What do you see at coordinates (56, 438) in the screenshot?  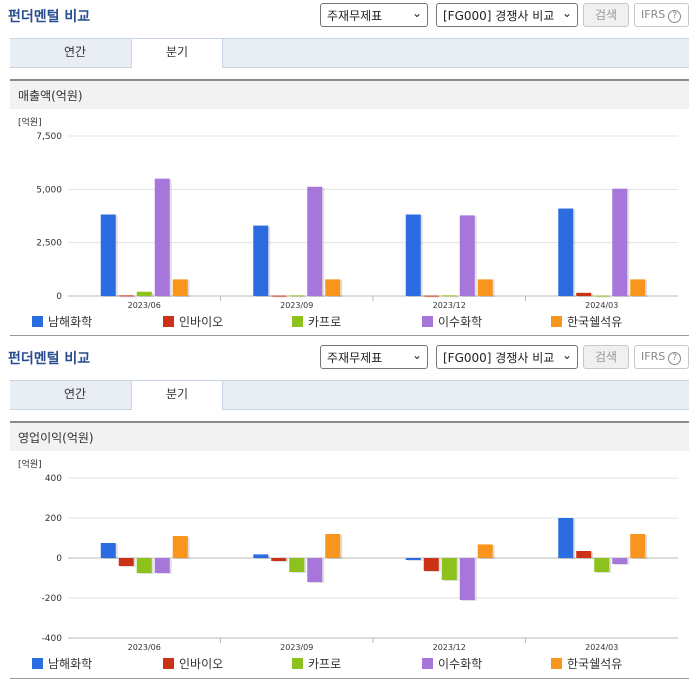 I see `metric-label: 영업이익(억원)` at bounding box center [56, 438].